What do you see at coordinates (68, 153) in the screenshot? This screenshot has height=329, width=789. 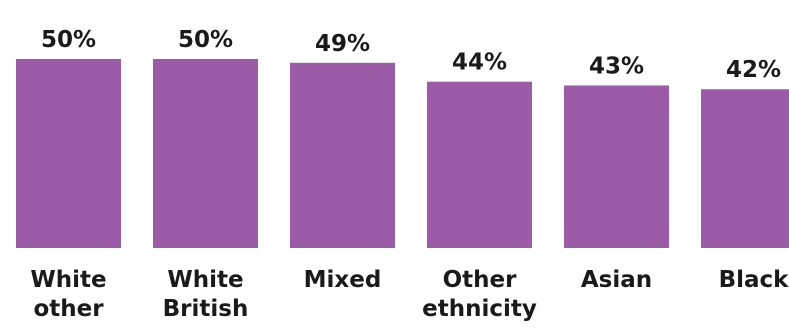 I see `bar-white-other` at bounding box center [68, 153].